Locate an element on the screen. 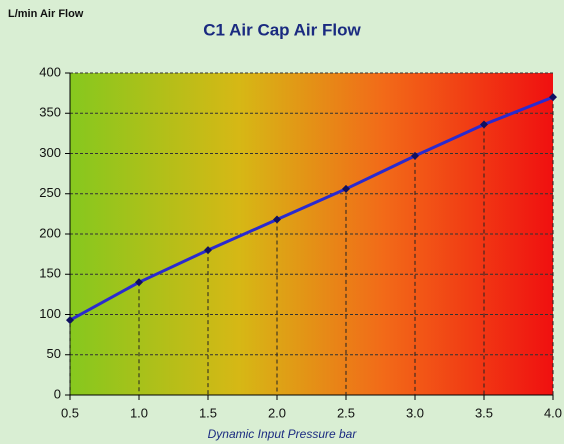 The width and height of the screenshot is (564, 444). y-tick-label: 150 is located at coordinates (50, 273).